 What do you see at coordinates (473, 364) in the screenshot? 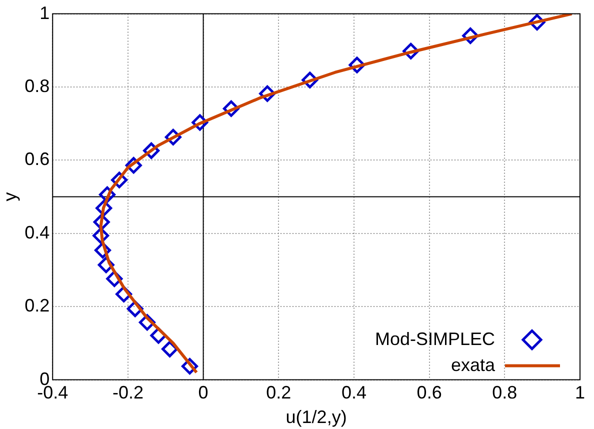
I see `legend-label: exata` at bounding box center [473, 364].